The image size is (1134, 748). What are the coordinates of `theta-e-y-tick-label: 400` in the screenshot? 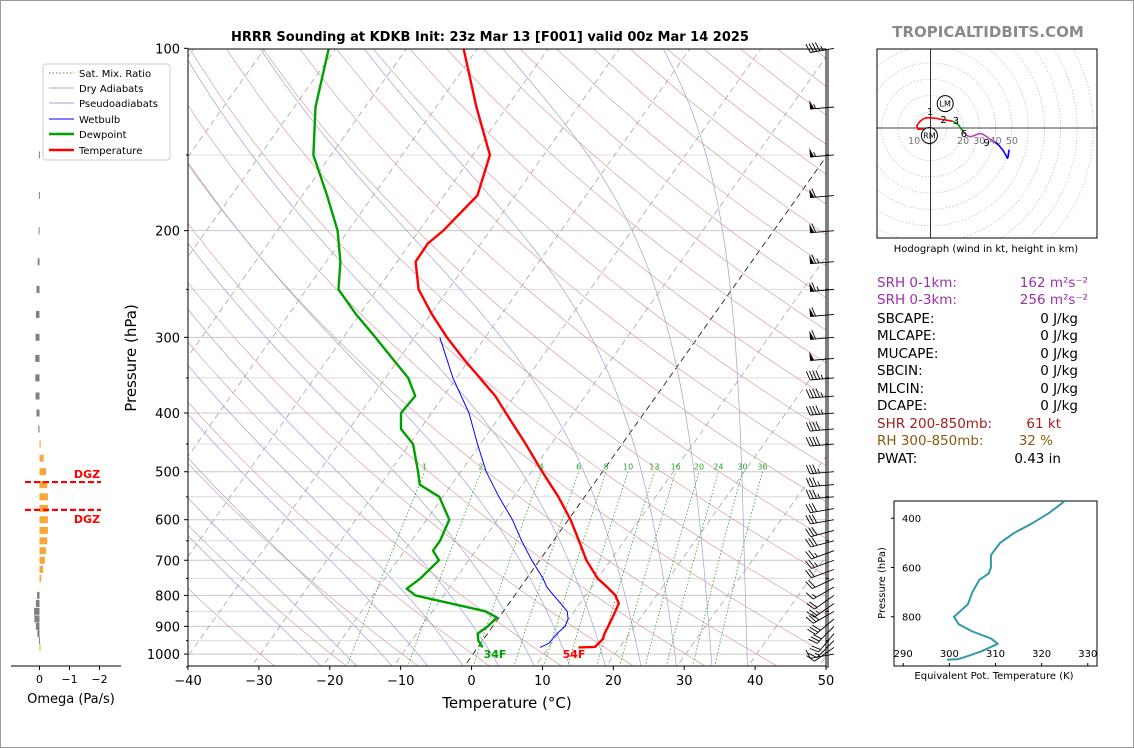 It's located at (911, 519).